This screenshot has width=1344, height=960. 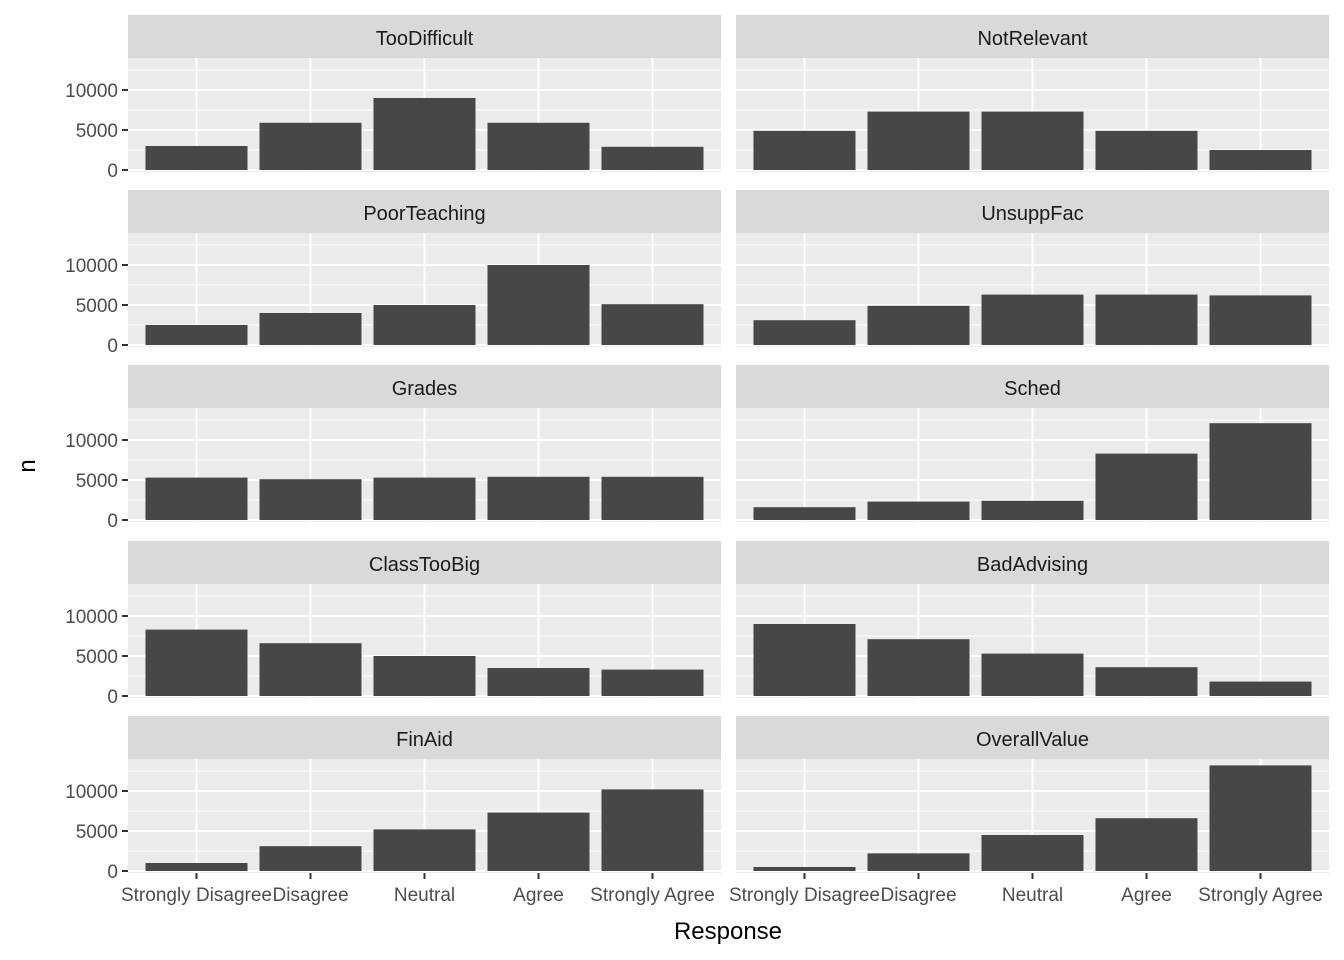 What do you see at coordinates (1032, 389) in the screenshot?
I see `facet-strip-label: Sched` at bounding box center [1032, 389].